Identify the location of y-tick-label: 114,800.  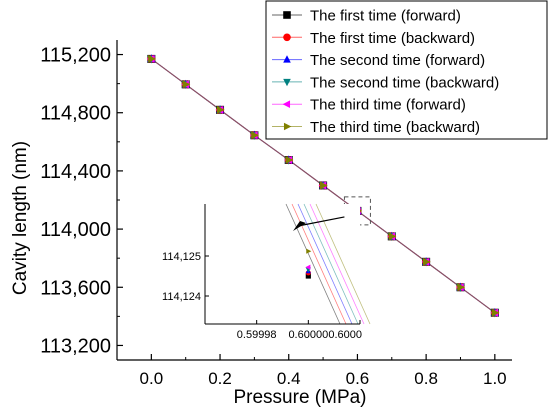
(75, 114).